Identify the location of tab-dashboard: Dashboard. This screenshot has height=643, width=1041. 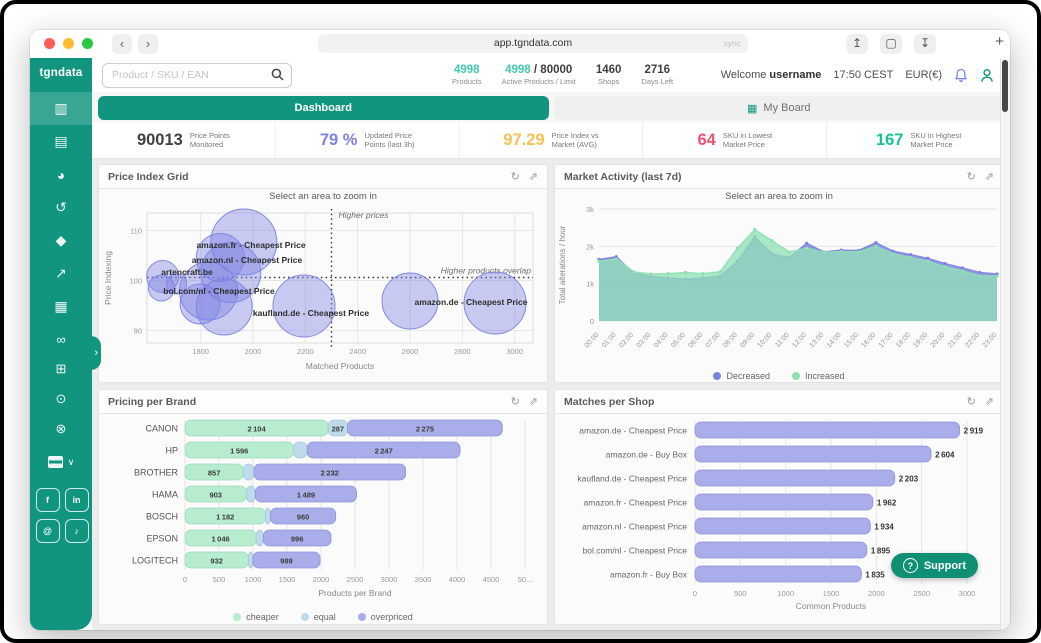
(323, 108).